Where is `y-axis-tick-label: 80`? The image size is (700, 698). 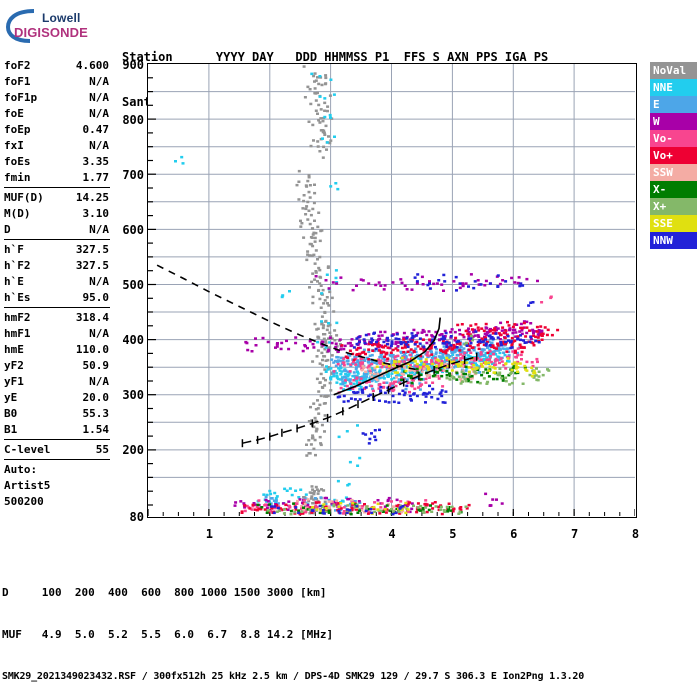 y-axis-tick-label: 80 is located at coordinates (136, 516).